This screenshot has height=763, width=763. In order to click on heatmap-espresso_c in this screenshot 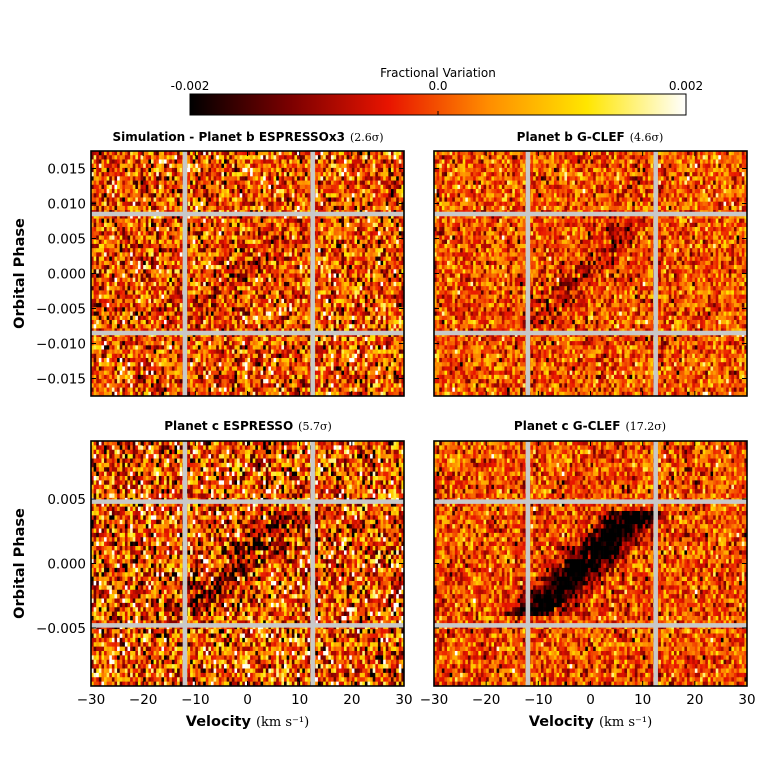, I will do `click(247, 563)`.